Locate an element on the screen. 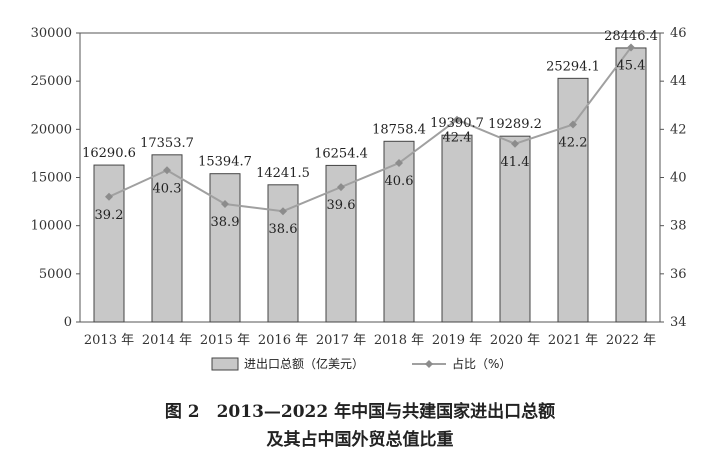  x-tick-label: 2020 年 is located at coordinates (515, 340).